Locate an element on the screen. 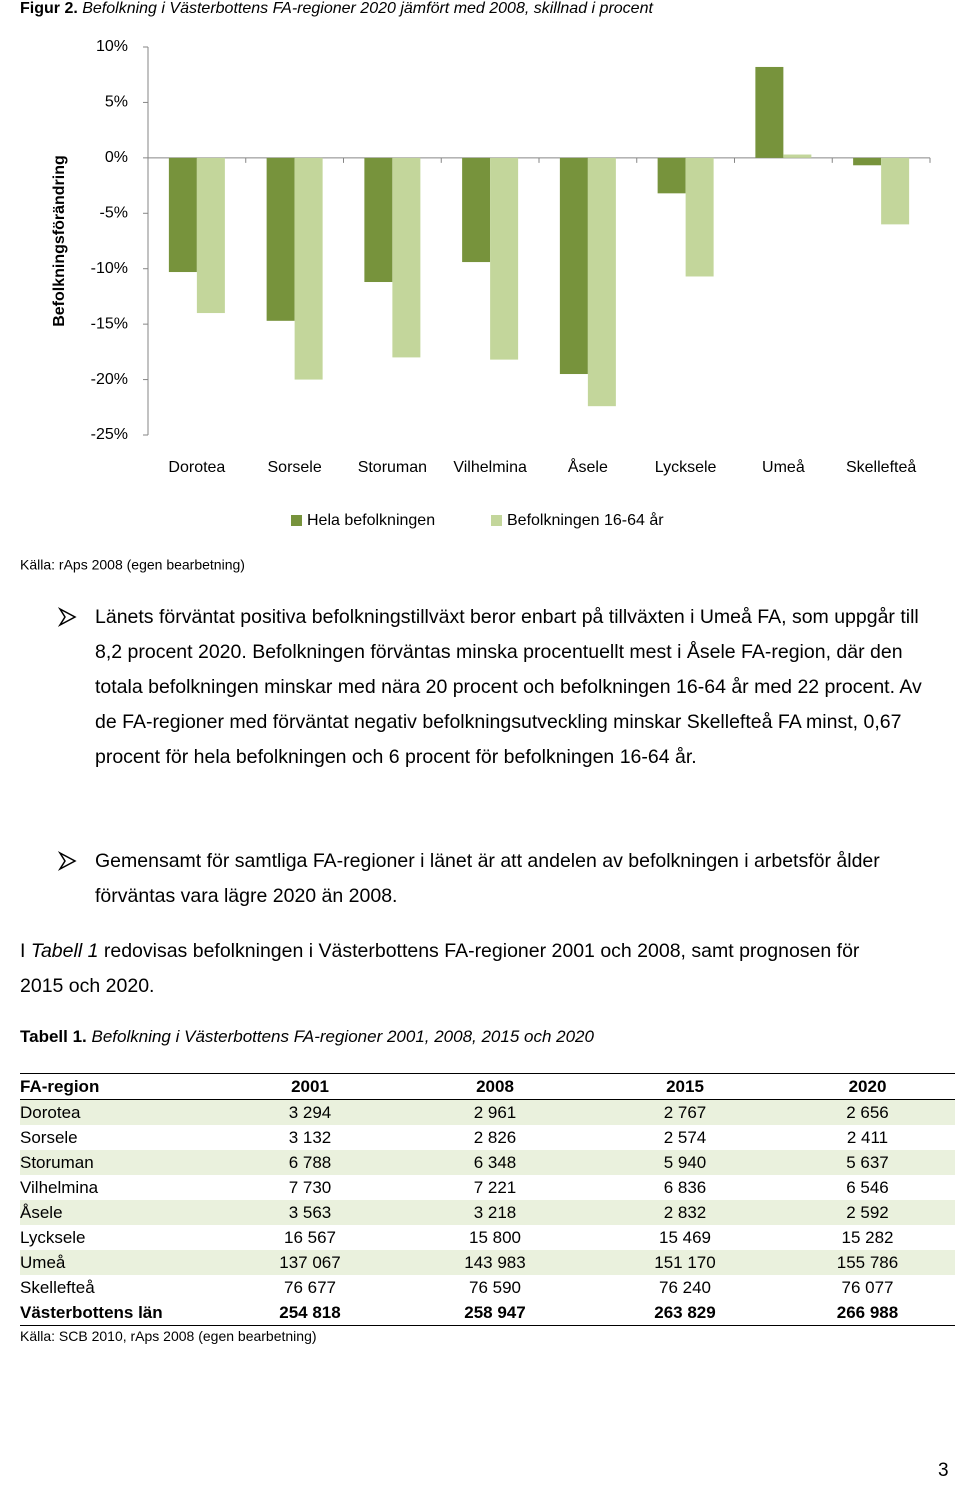 This screenshot has height=1485, width=960. page-number: 3 is located at coordinates (943, 1470).